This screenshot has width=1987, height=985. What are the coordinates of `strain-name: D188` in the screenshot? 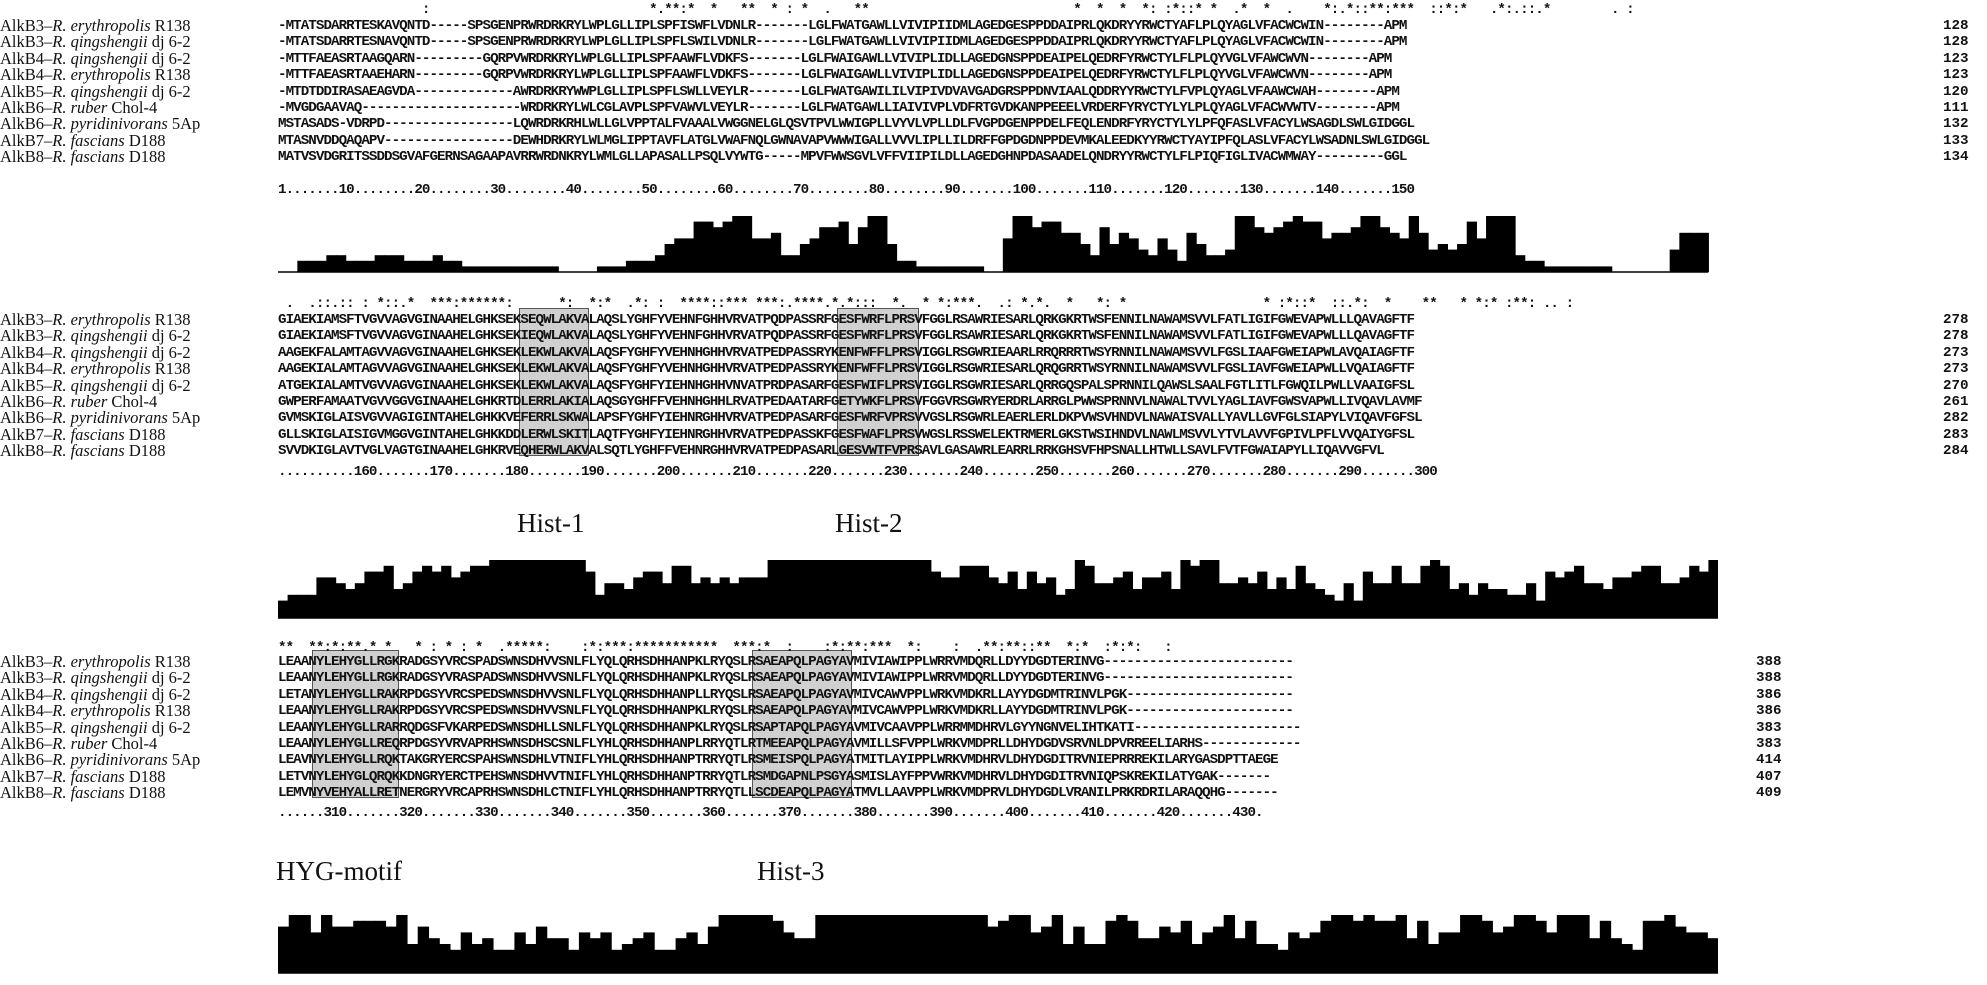 It's located at (147, 434).